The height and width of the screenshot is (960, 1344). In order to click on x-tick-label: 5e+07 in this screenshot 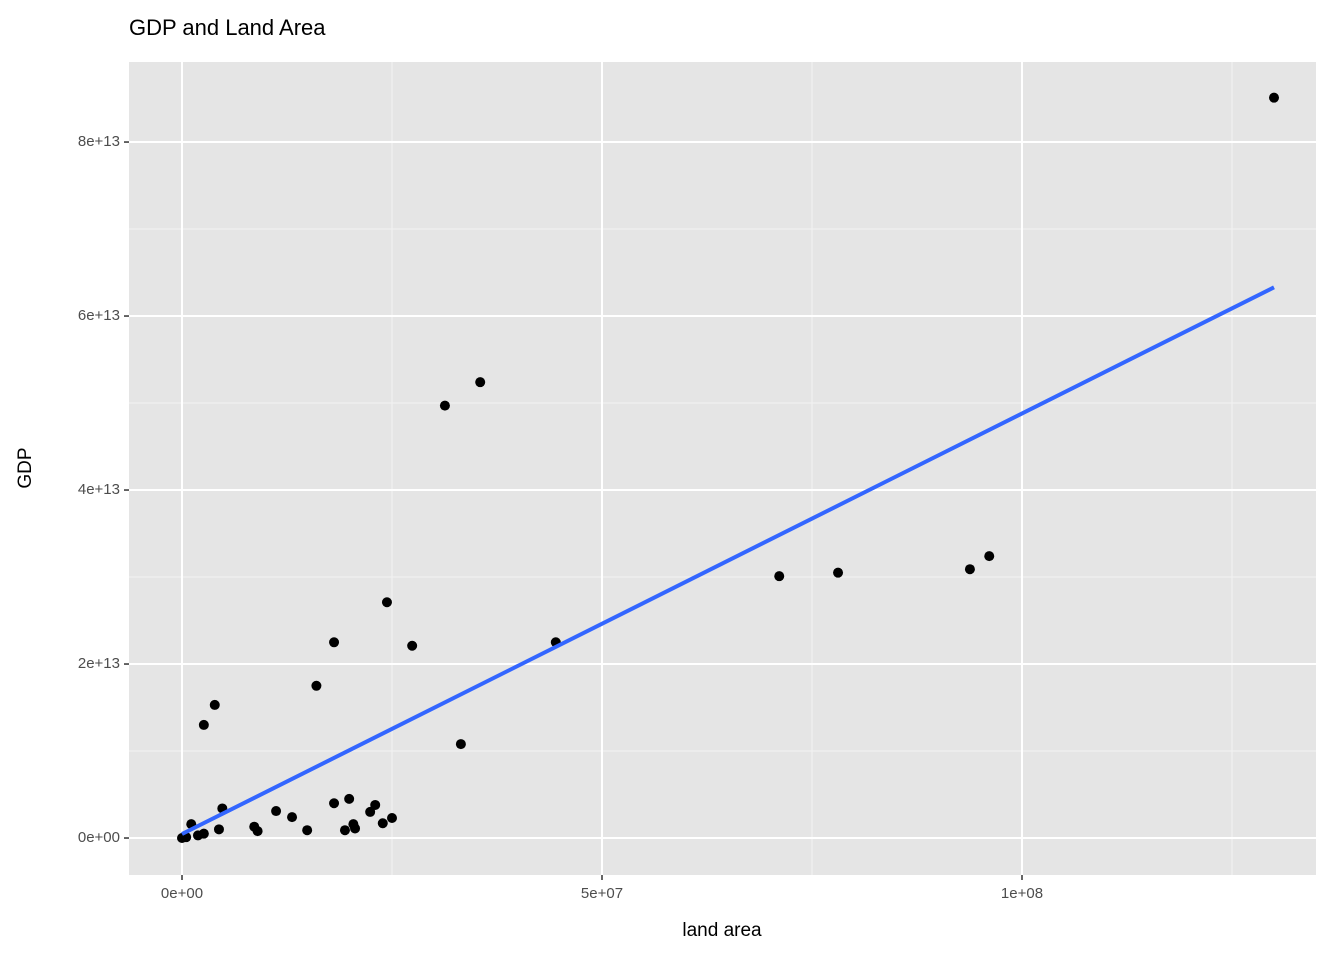, I will do `click(602, 893)`.